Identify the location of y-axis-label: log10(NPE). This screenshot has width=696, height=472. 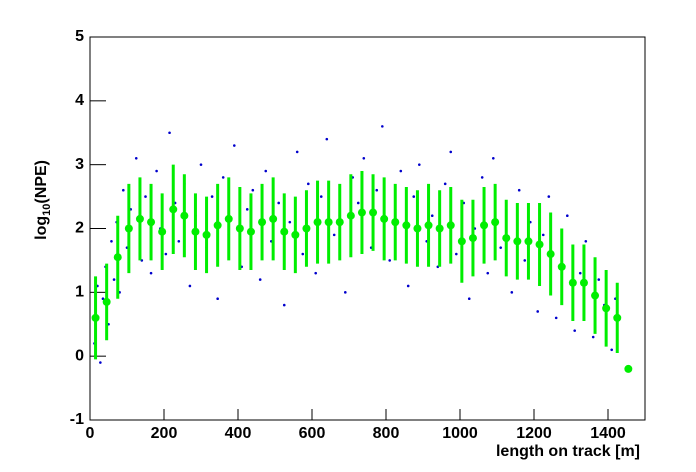
(43, 200).